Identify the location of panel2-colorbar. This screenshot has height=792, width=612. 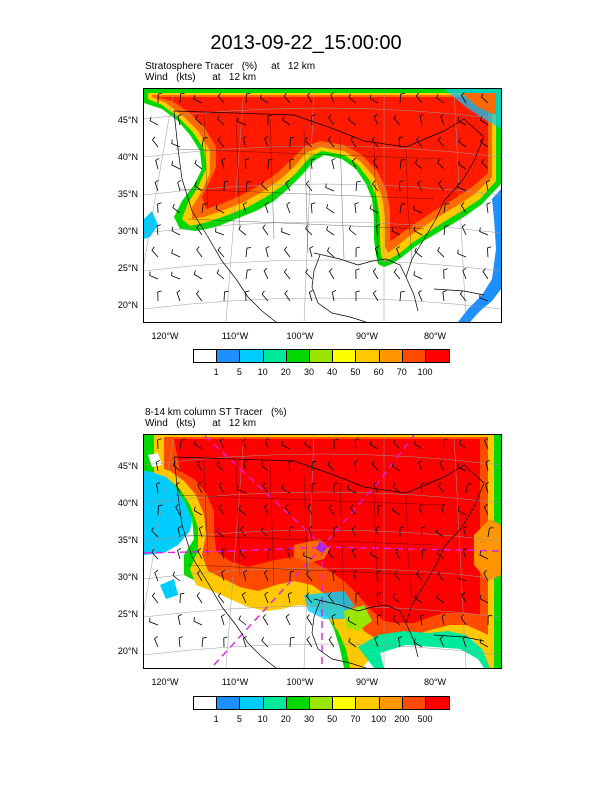
(322, 703).